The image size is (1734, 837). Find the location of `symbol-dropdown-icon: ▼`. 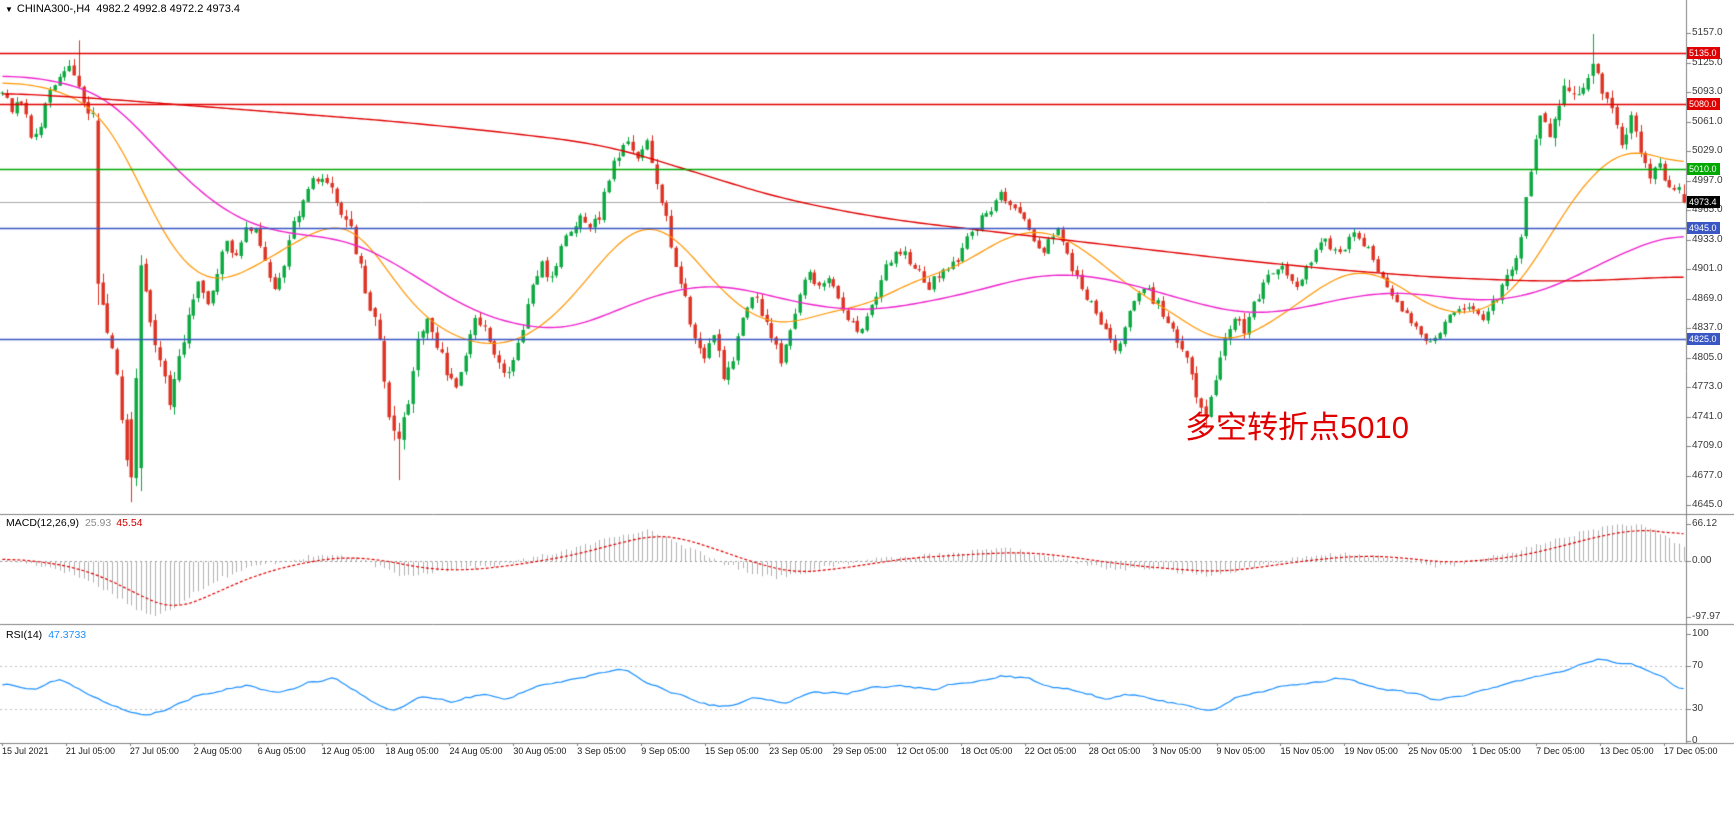

symbol-dropdown-icon: ▼ is located at coordinates (9, 9).